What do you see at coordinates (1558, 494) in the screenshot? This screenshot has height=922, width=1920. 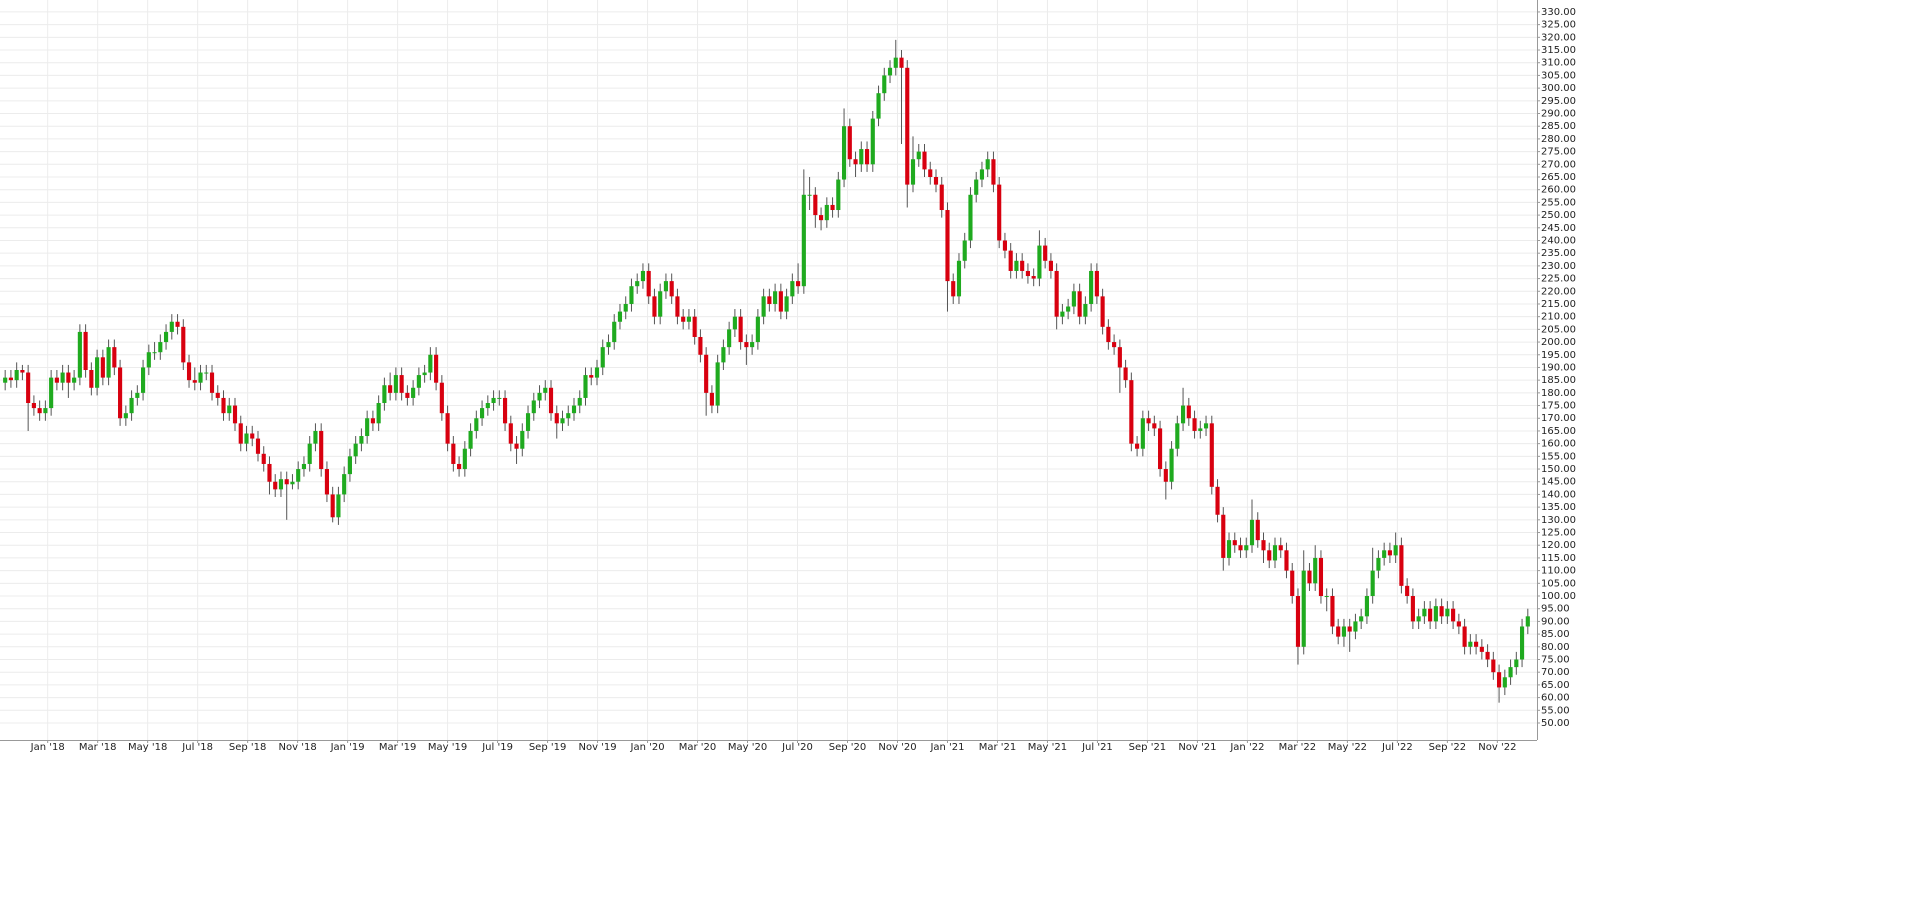 I see `y-tick-label: 140.00` at bounding box center [1558, 494].